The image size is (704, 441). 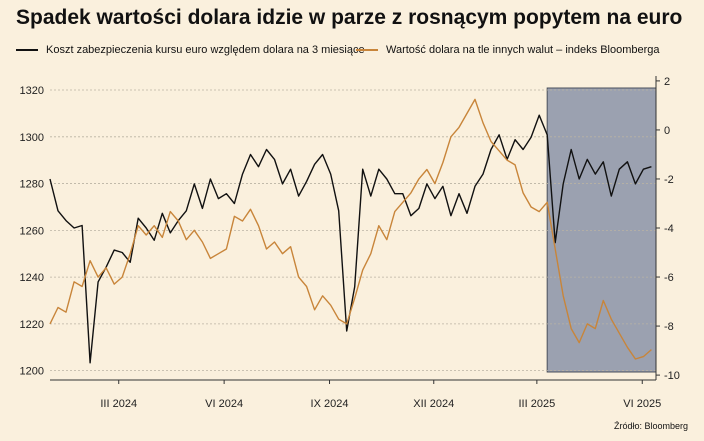 What do you see at coordinates (32, 372) in the screenshot?
I see `y-left-tick-label: 1200` at bounding box center [32, 372].